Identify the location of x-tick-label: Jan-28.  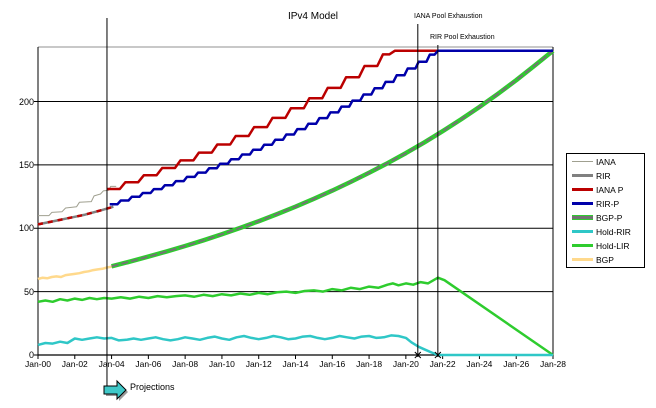
(553, 364).